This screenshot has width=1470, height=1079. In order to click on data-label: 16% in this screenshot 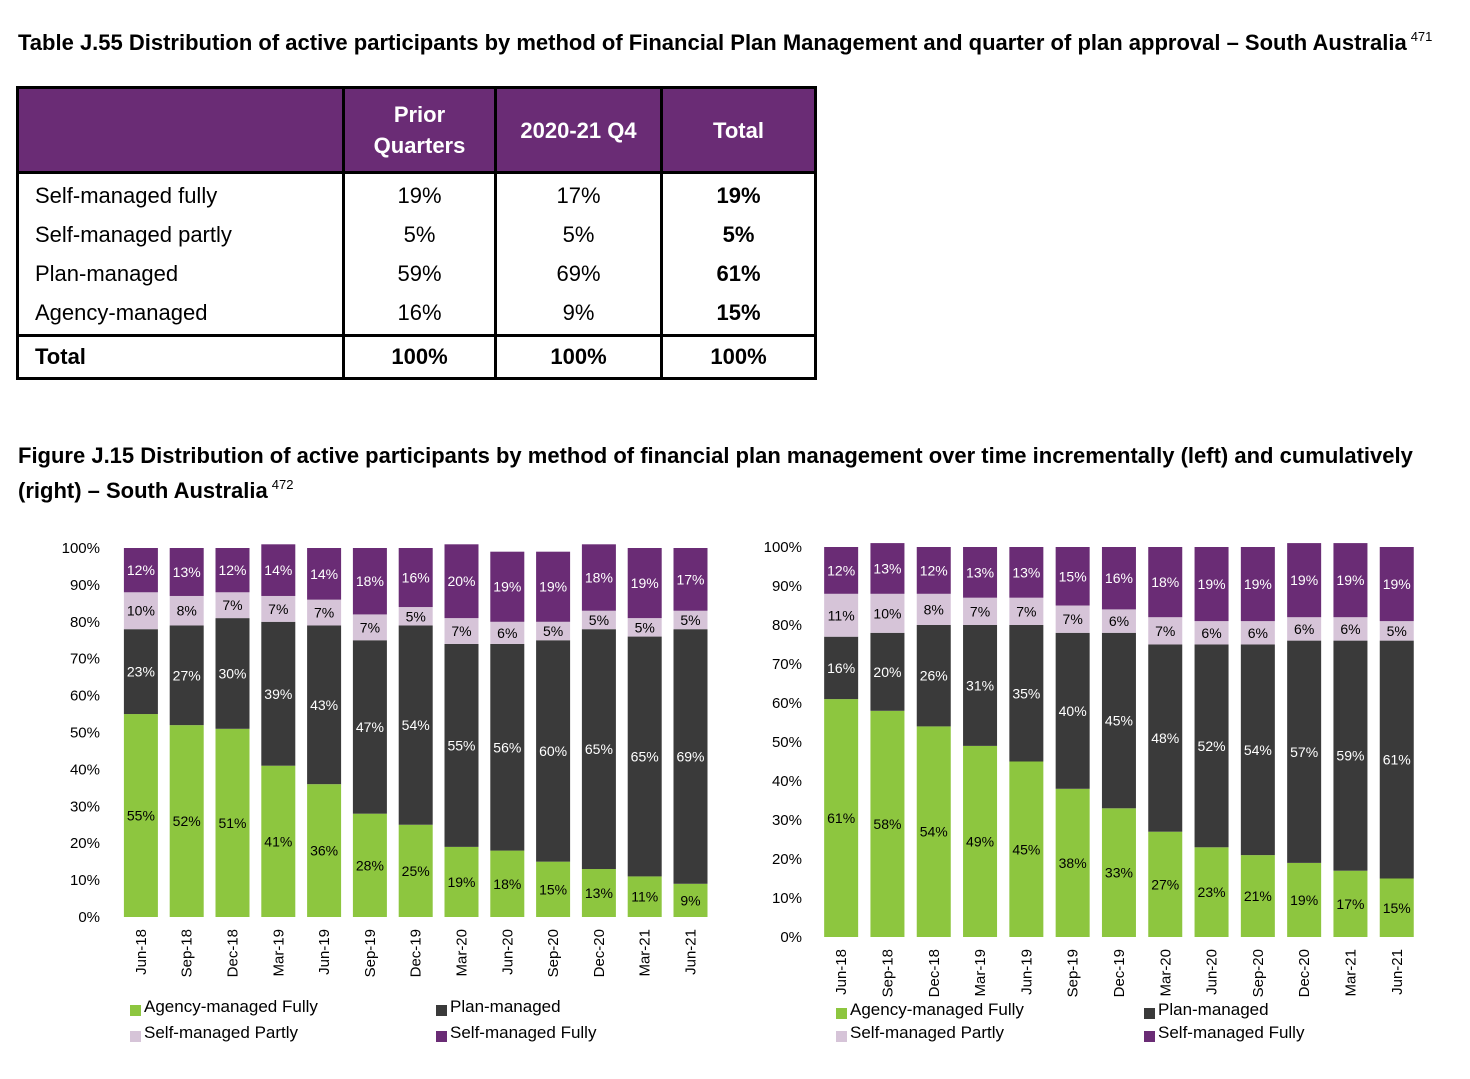, I will do `click(1119, 578)`.